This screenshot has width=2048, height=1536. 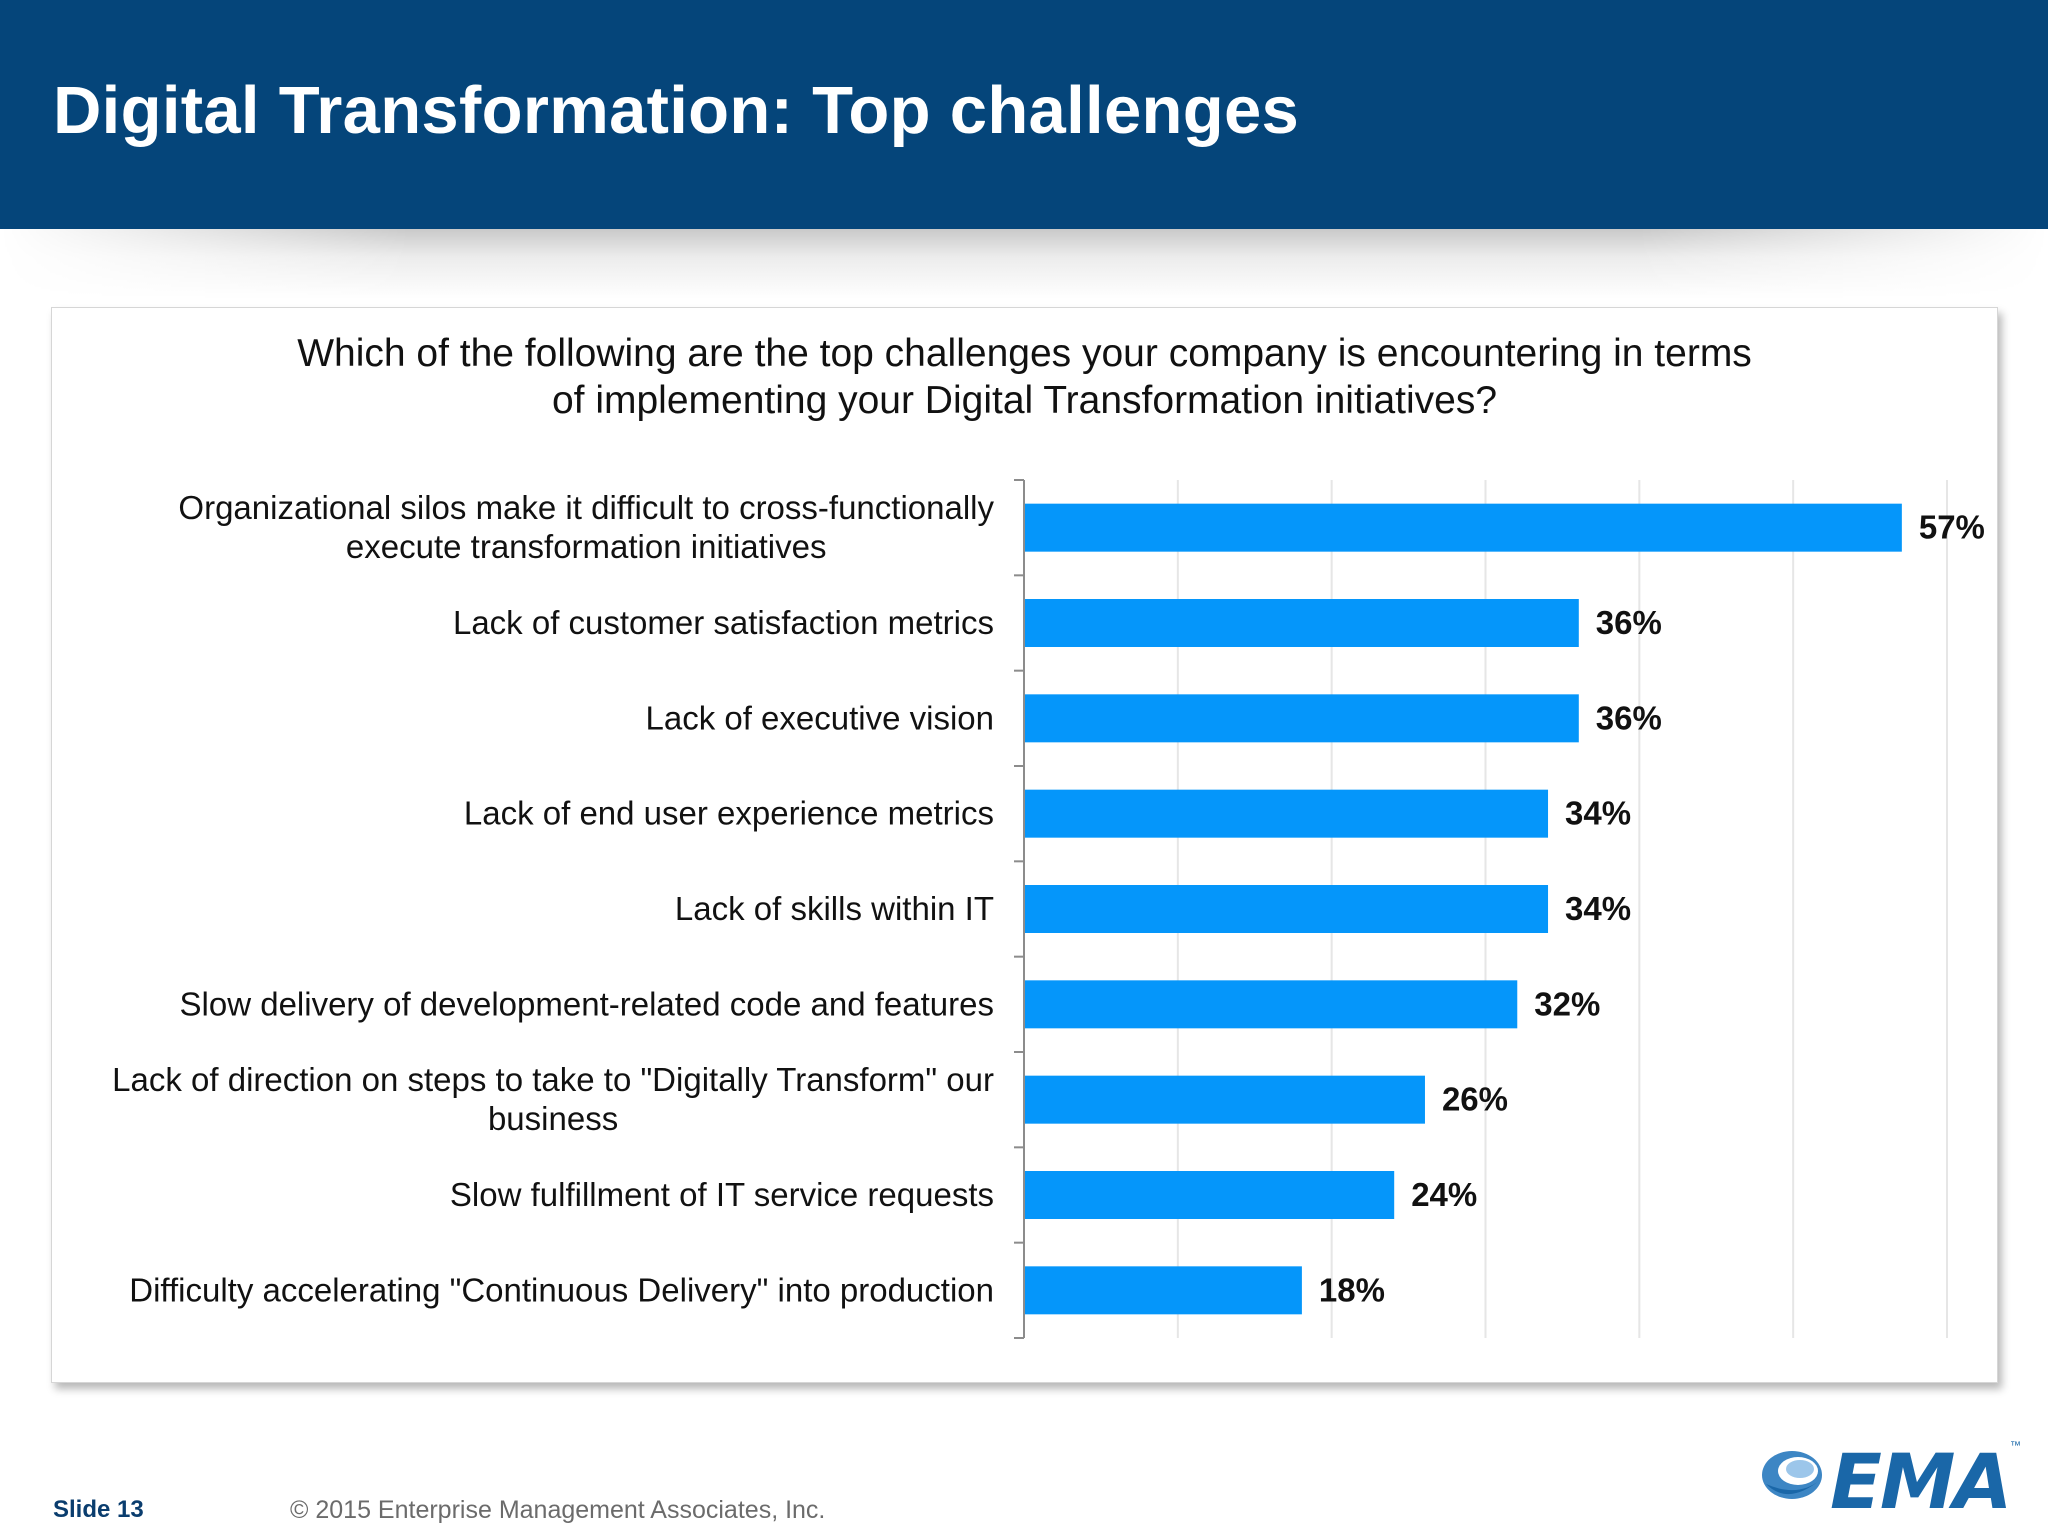 What do you see at coordinates (729, 813) in the screenshot?
I see `category-label: Lack of end user experience metrics` at bounding box center [729, 813].